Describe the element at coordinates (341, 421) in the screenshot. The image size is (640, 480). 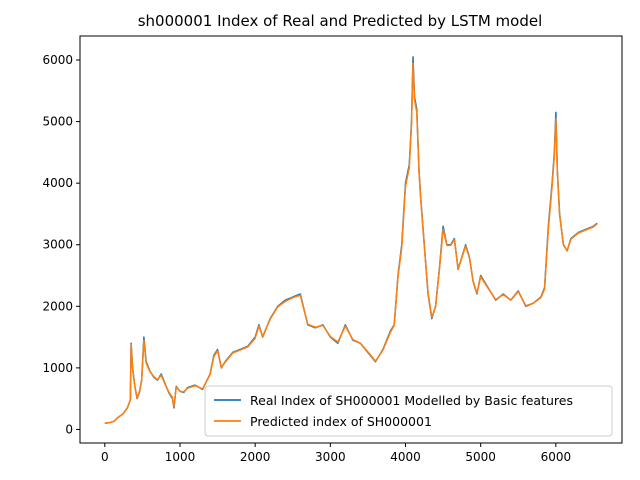
I see `legend-label-predicted: Predicted index of SH000001` at that location.